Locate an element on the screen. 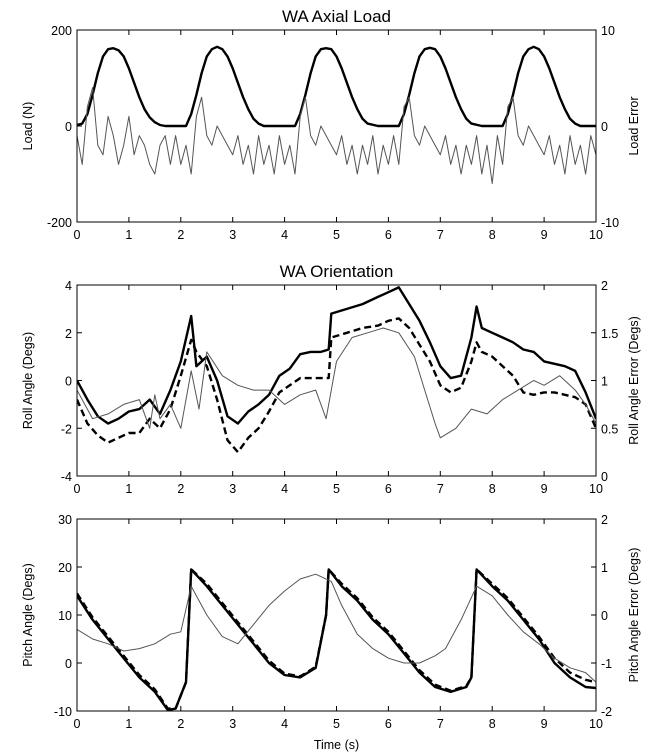 Image resolution: width=662 pixels, height=755 pixels. y-tick-label: -200 is located at coordinates (59, 223).